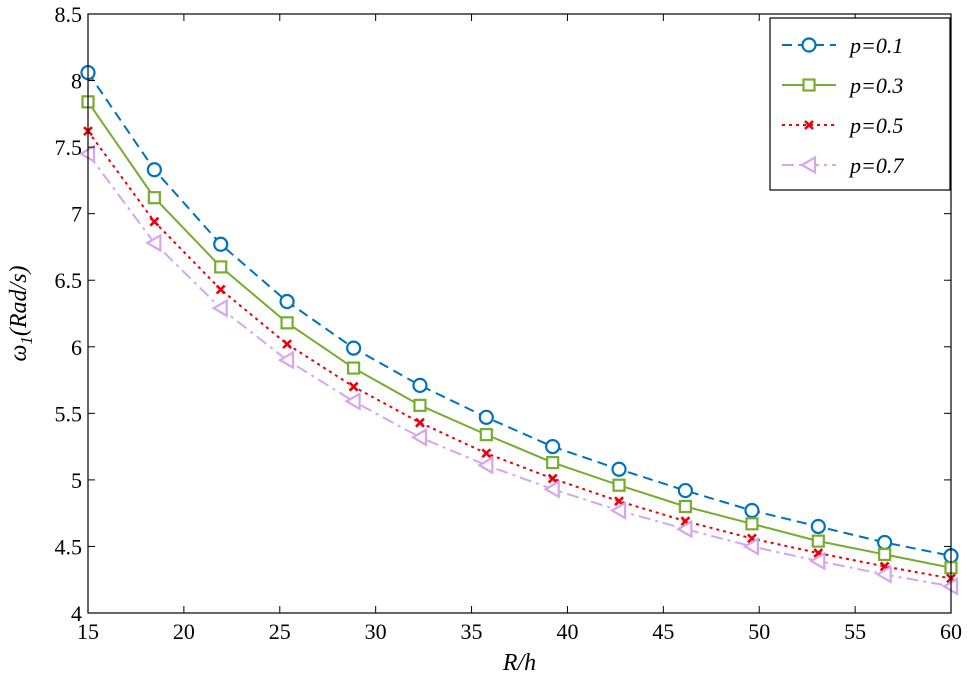 This screenshot has width=971, height=683. What do you see at coordinates (875, 45) in the screenshot?
I see `legend-label: p=0.1` at bounding box center [875, 45].